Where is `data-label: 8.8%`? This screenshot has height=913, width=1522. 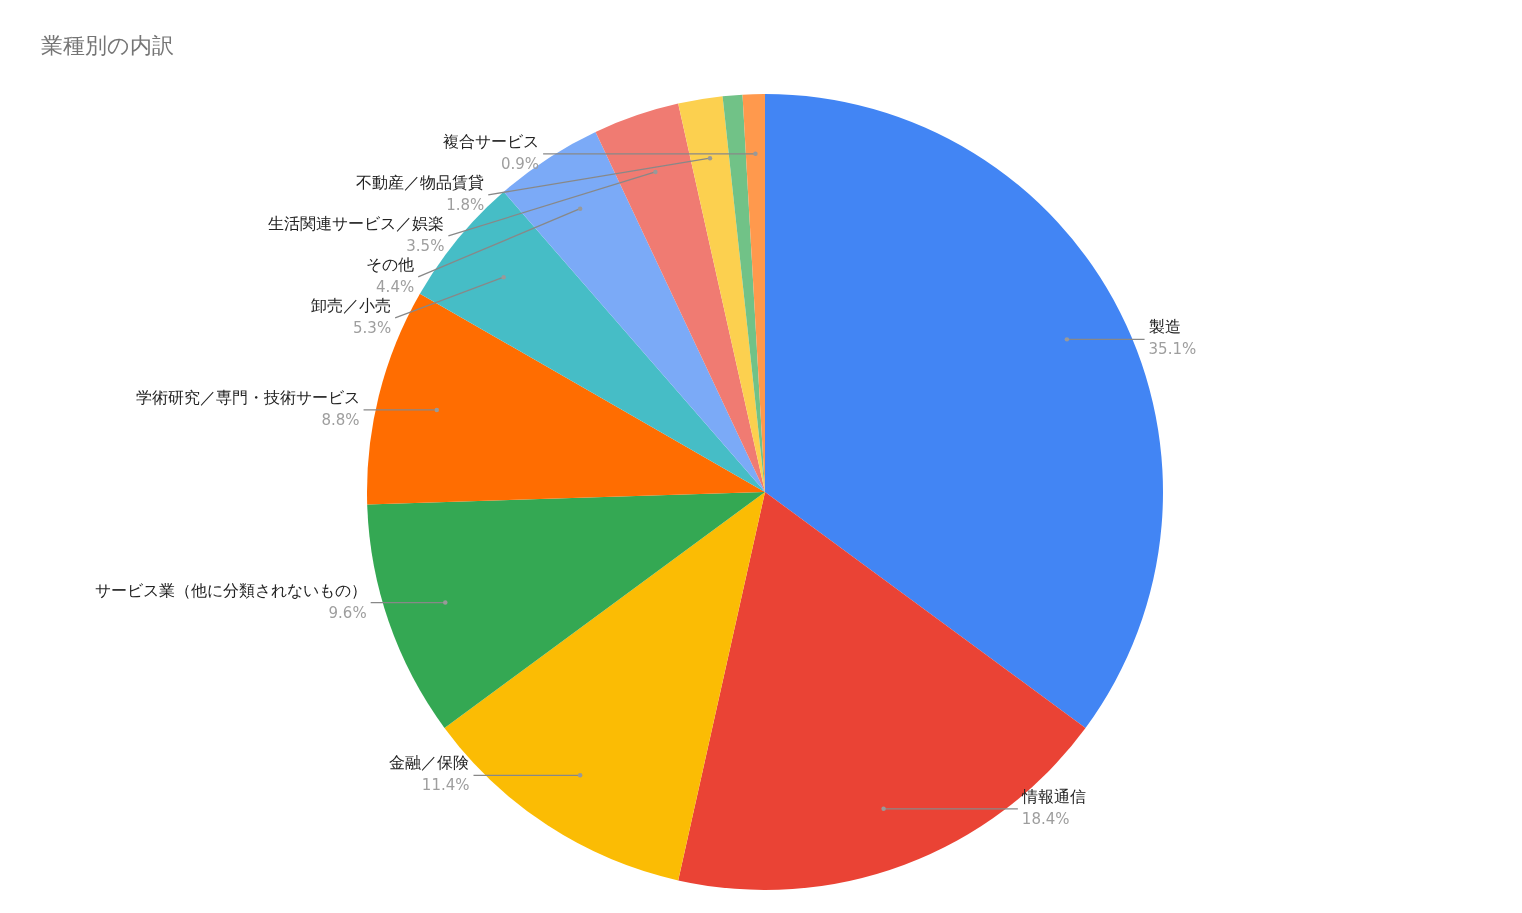
data-label: 8.8% is located at coordinates (340, 419).